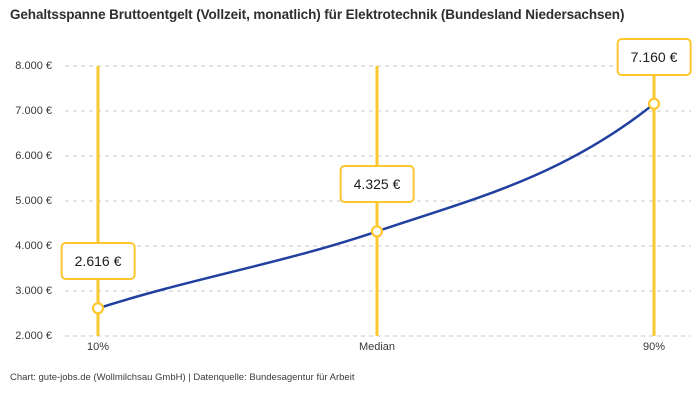  I want to click on value-label-box: 7.160 €, so click(654, 56).